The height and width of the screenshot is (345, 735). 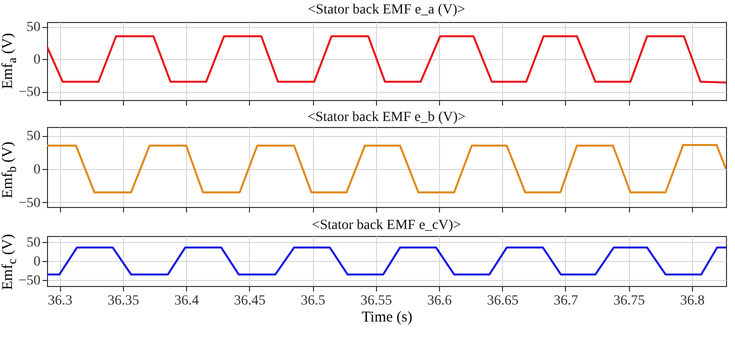 I want to click on x-tick-label: 36.8, so click(x=692, y=301).